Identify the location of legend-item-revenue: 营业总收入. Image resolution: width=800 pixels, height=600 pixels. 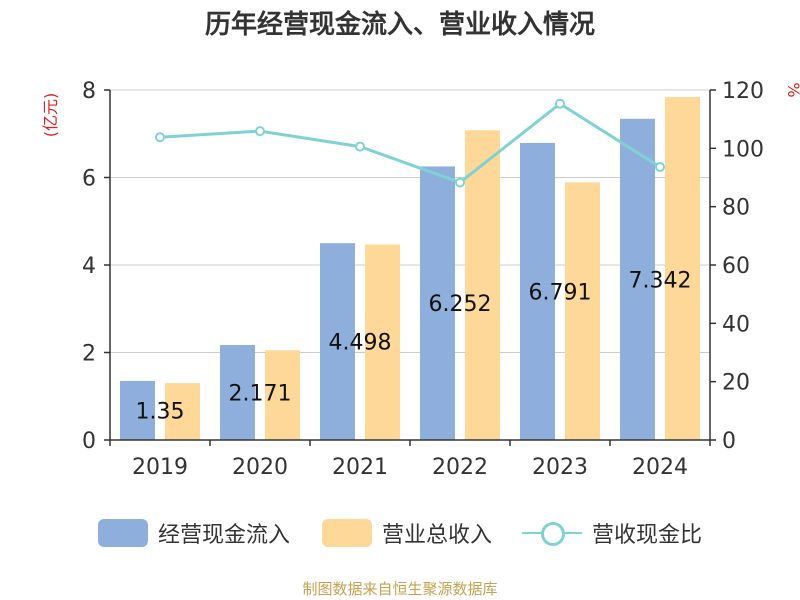
(407, 533).